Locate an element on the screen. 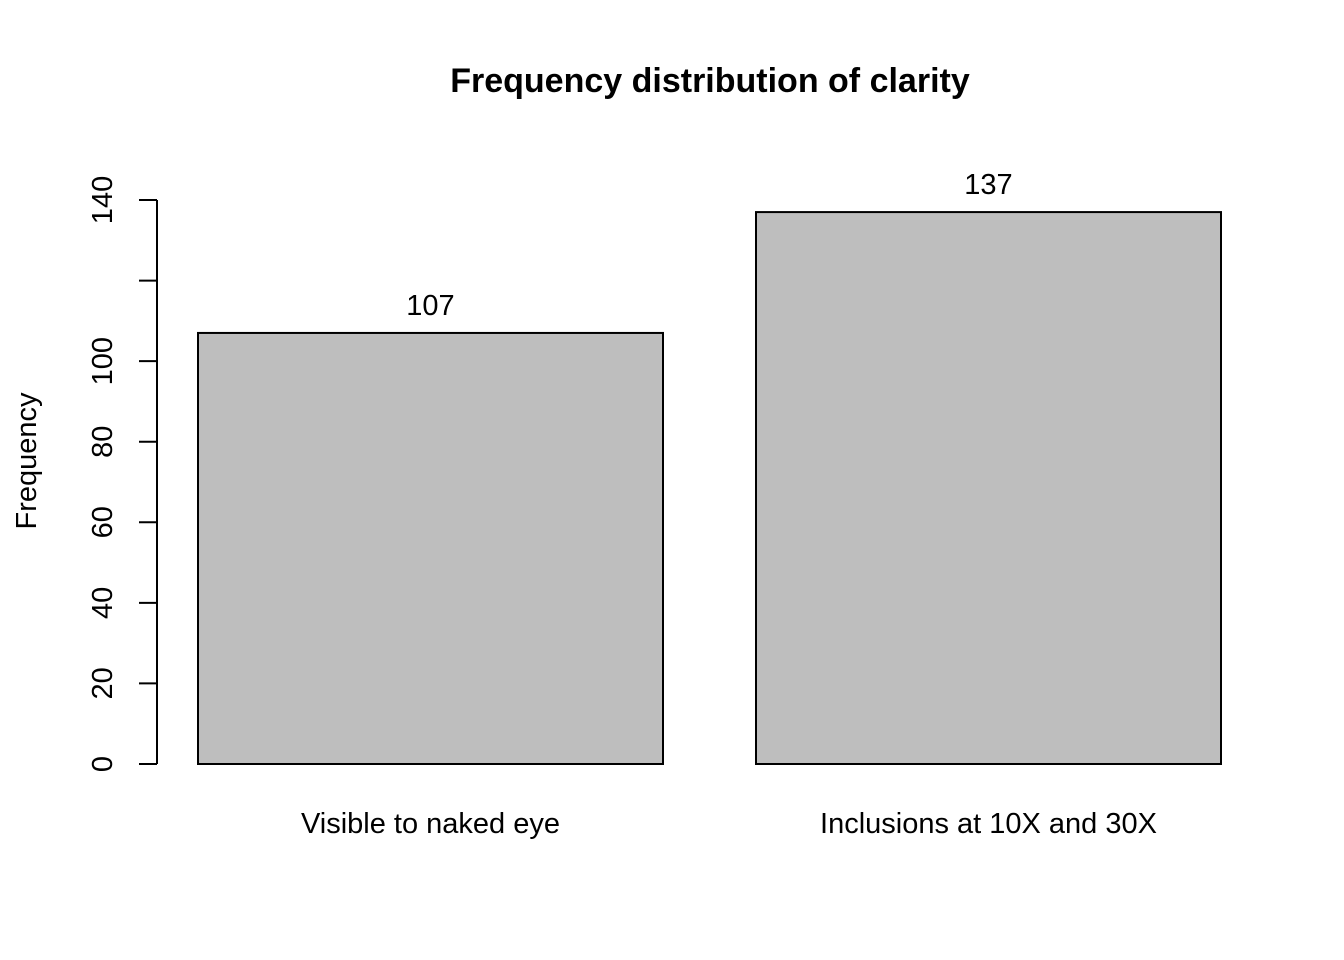  y-axis: 0 20 40 60 80 100 140 is located at coordinates (122, 474).